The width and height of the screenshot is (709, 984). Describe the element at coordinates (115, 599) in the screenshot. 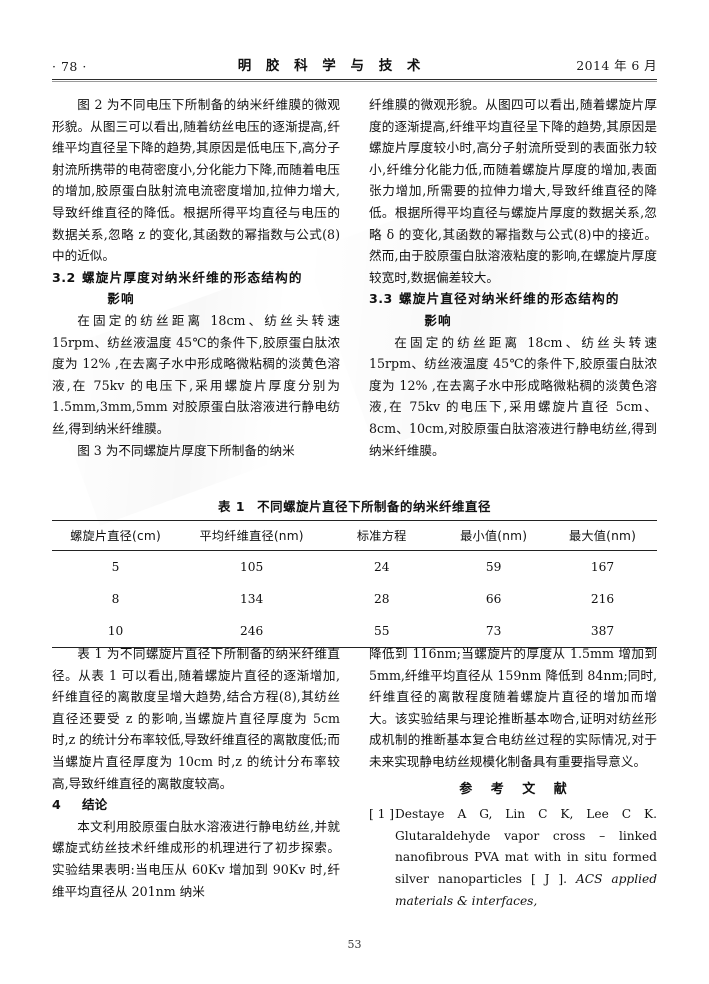

I see `table-cell: 8` at that location.